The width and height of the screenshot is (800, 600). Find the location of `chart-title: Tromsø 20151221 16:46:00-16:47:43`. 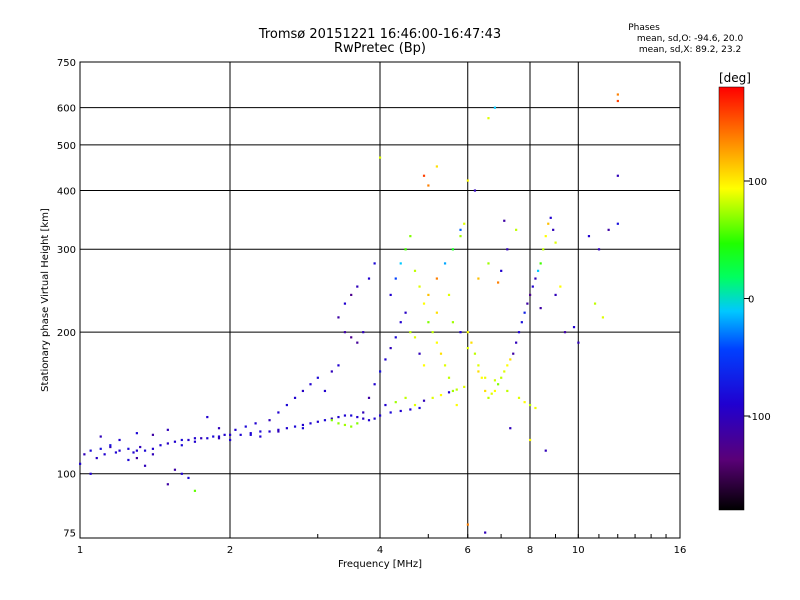

chart-title: Tromsø 20151221 16:46:00-16:47:43 is located at coordinates (379, 34).